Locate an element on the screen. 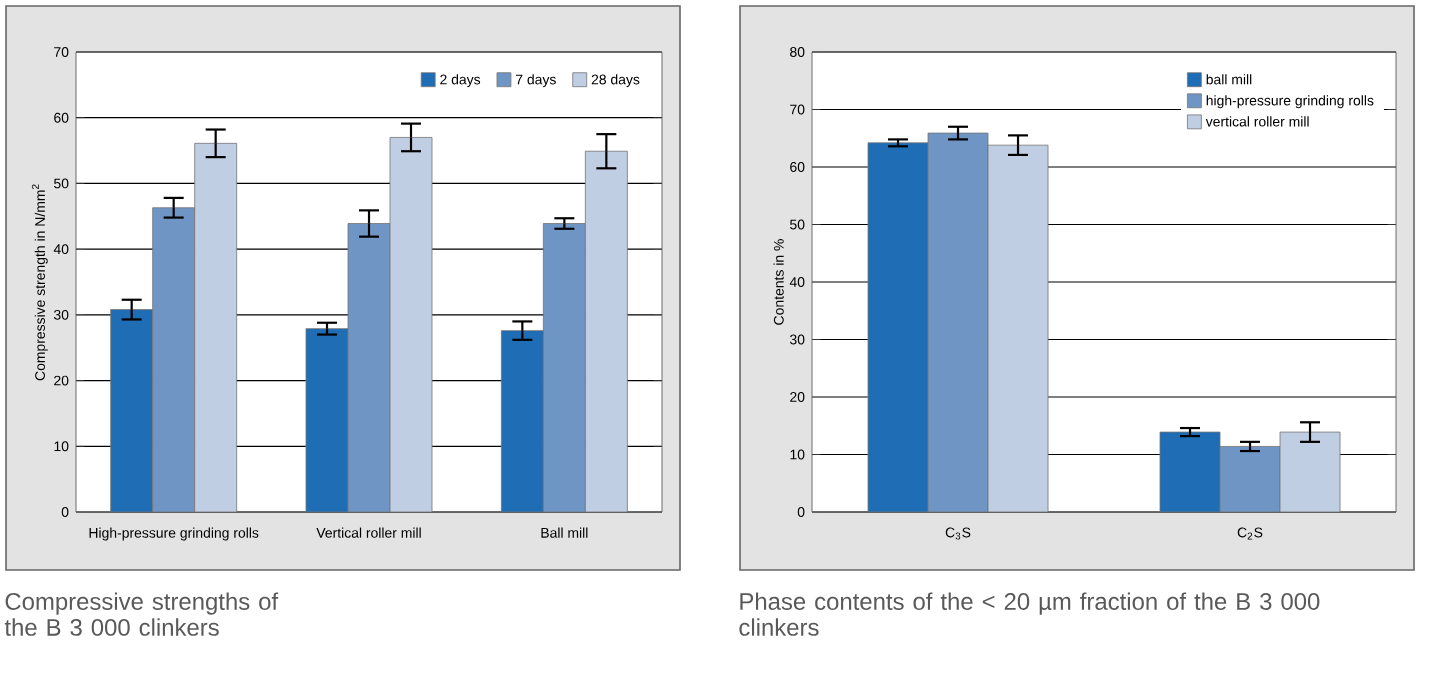  text: Phase contents of the < 20 µm fraction of the B 3 000 clinkers is located at coordinates (1029, 614).